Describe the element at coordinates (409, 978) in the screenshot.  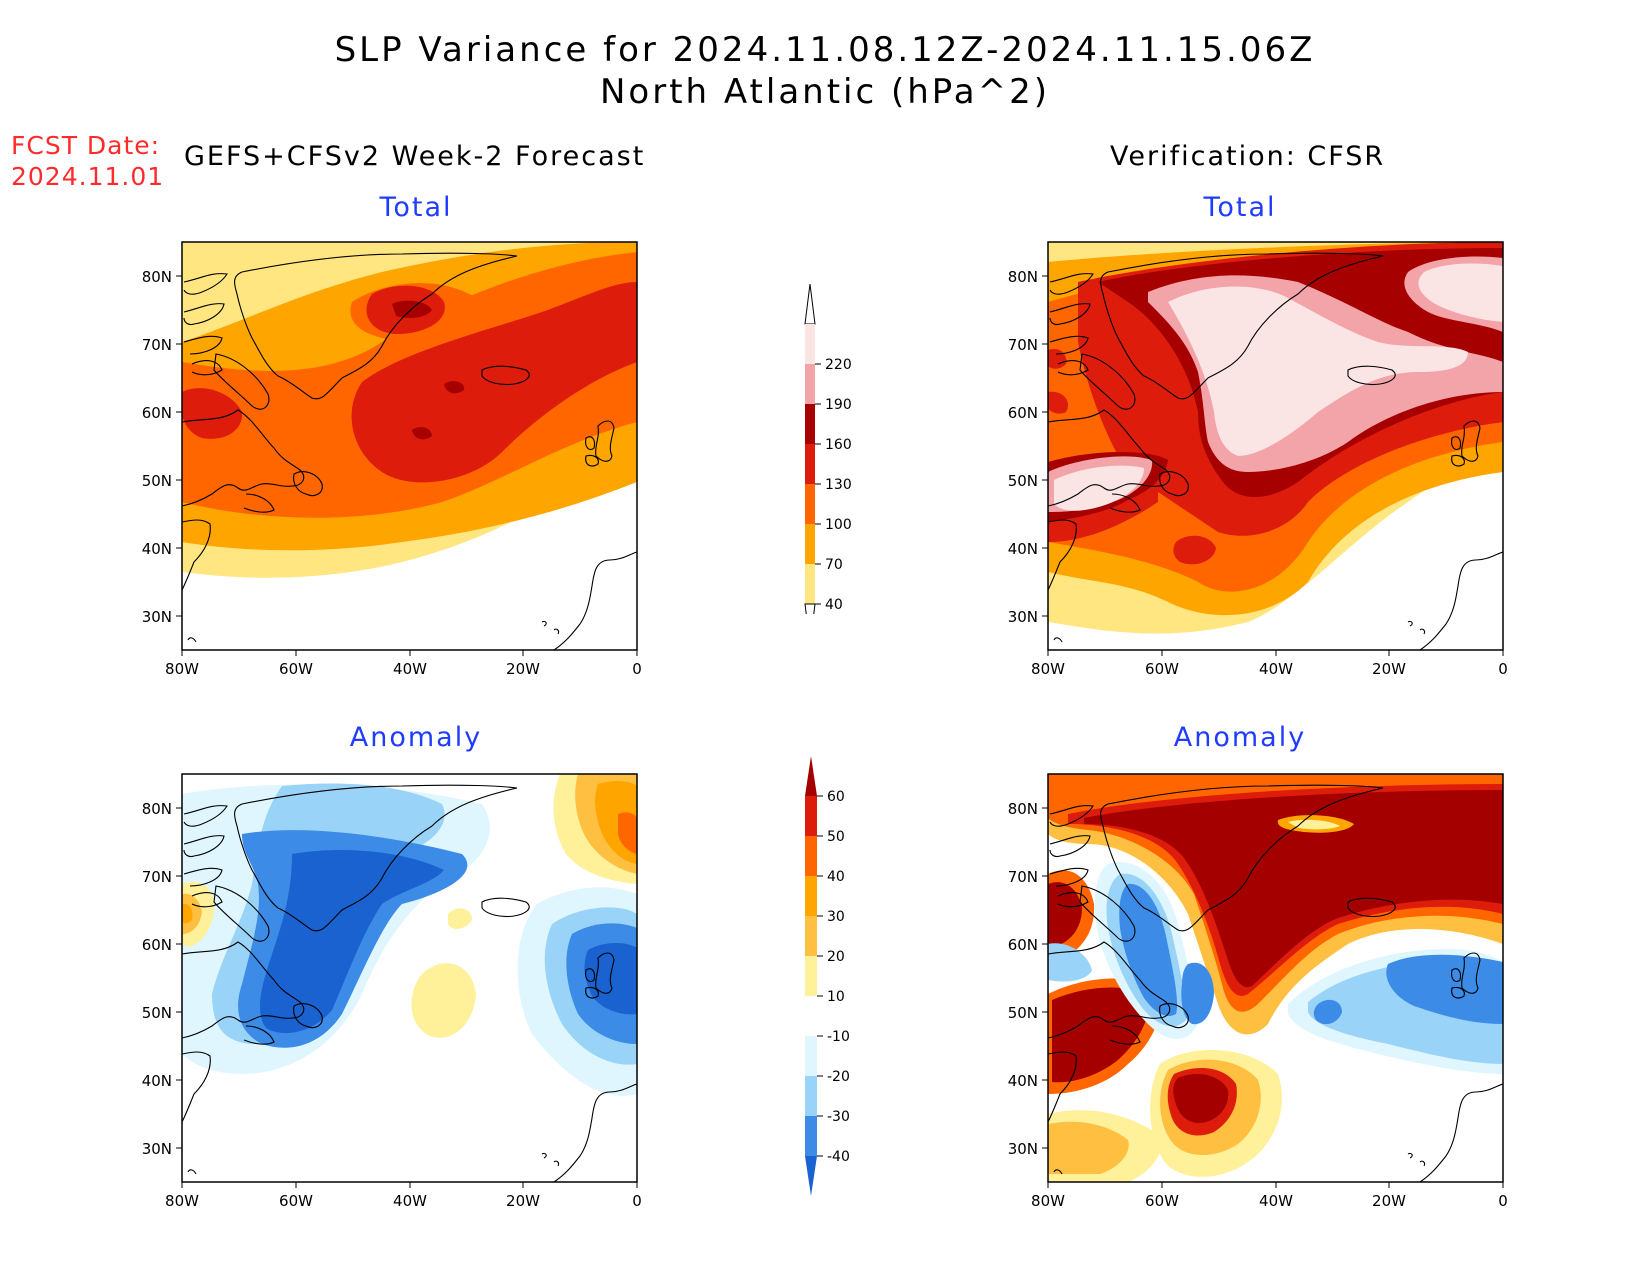
I see `forecast-anomaly-field` at that location.